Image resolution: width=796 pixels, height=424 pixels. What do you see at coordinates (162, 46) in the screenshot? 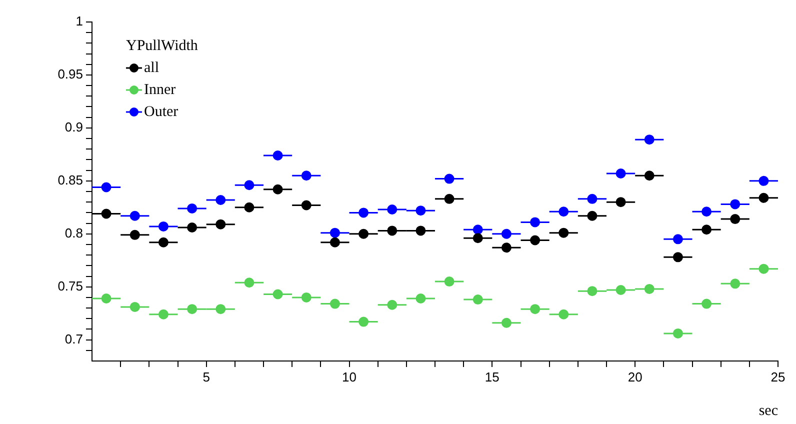
I see `legend-title: YPullWidth` at bounding box center [162, 46].